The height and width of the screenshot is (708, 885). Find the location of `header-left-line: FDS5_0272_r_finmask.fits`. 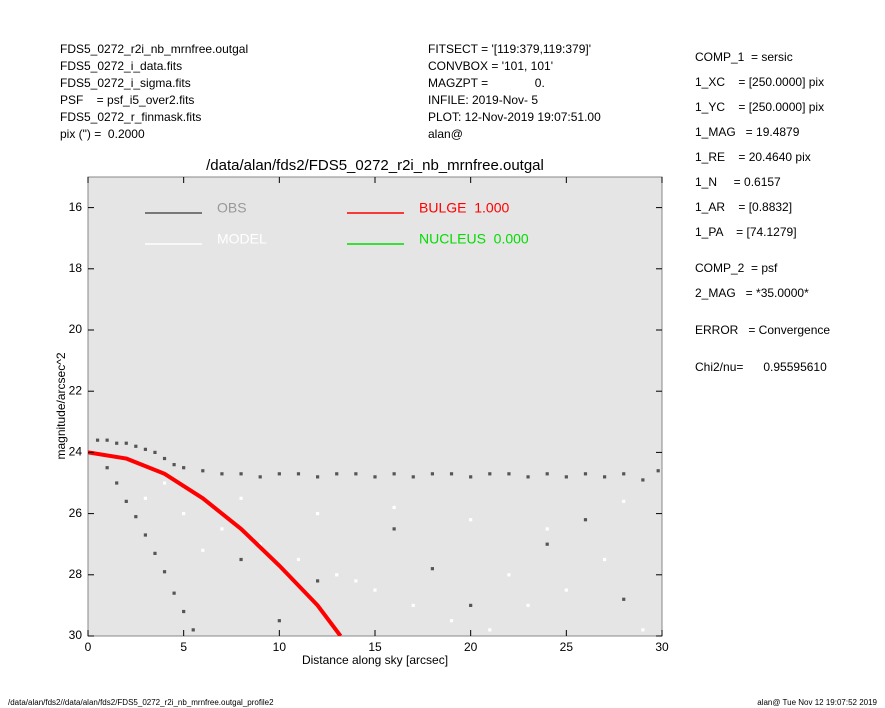

header-left-line: FDS5_0272_r_finmask.fits is located at coordinates (131, 117).